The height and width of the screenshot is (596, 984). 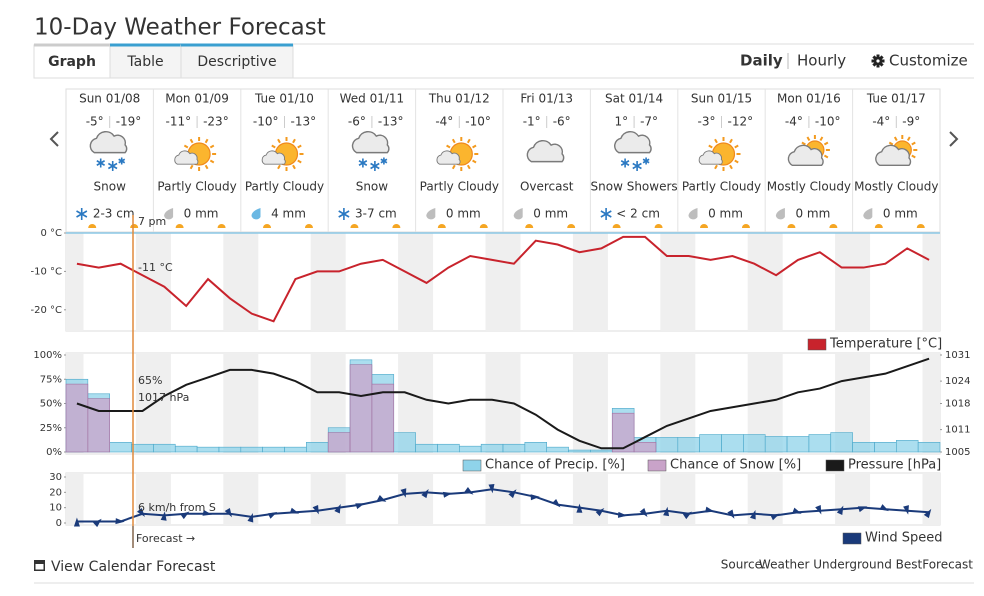 I want to click on y-tick-label: 25%, so click(x=51, y=428).